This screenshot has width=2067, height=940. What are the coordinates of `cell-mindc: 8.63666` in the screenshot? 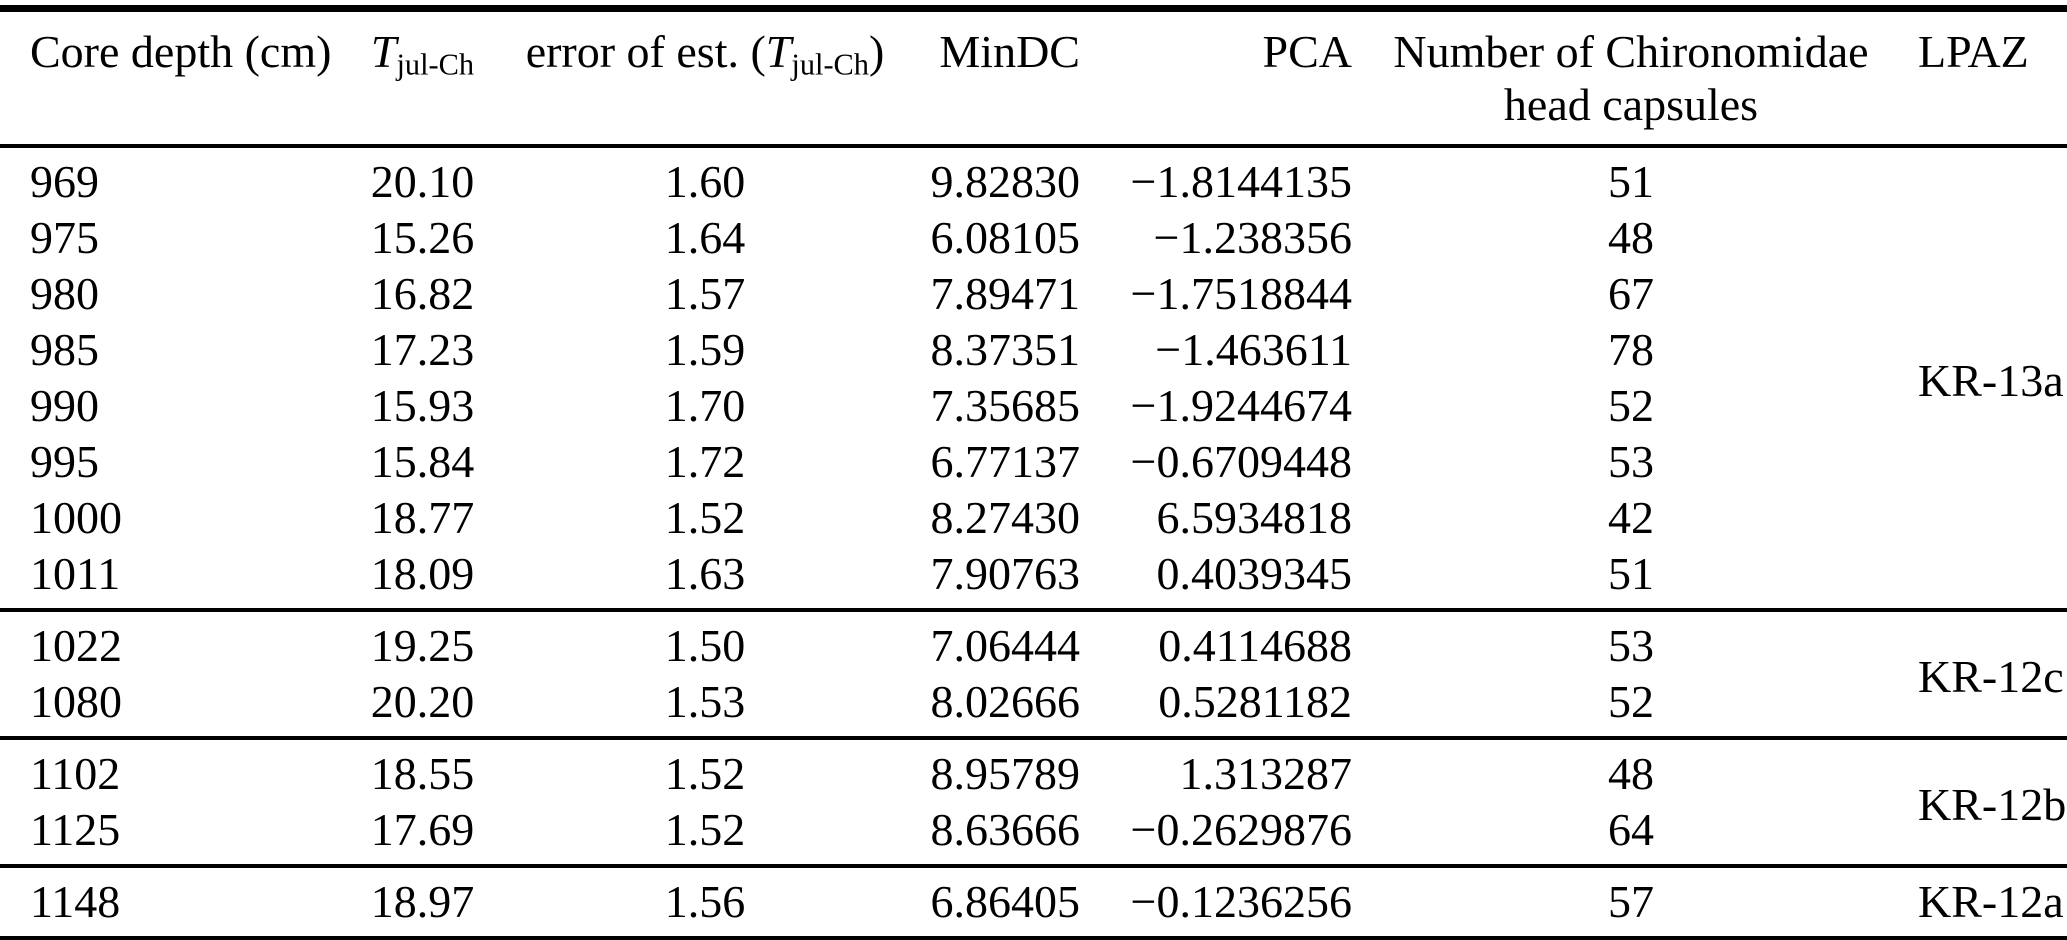 It's located at (1005, 829).